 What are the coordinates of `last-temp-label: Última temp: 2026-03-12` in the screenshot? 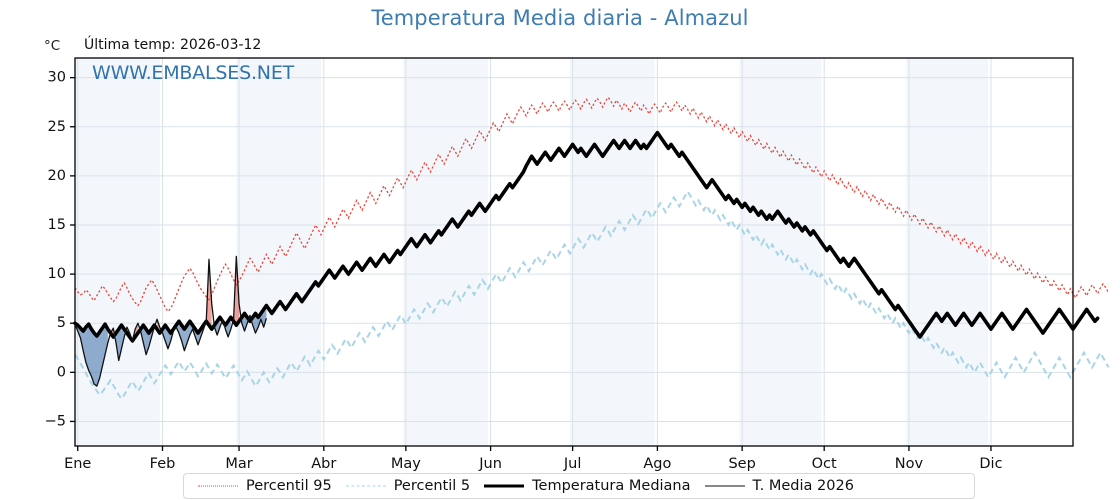 It's located at (173, 45).